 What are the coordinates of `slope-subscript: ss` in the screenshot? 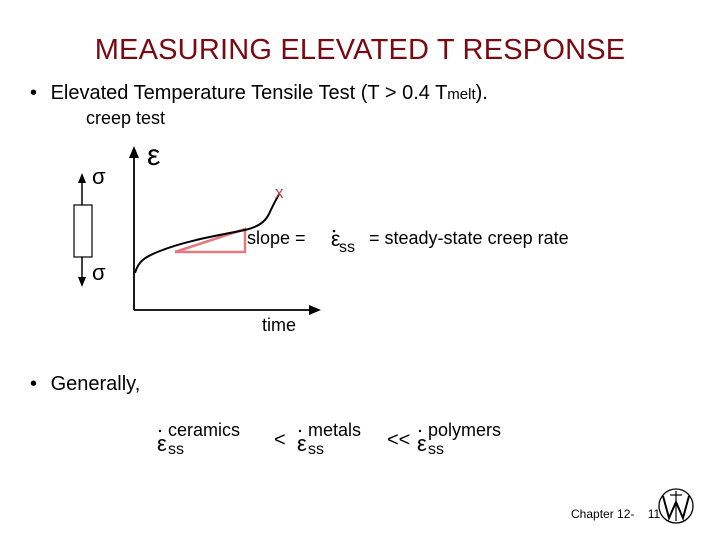 It's located at (347, 247).